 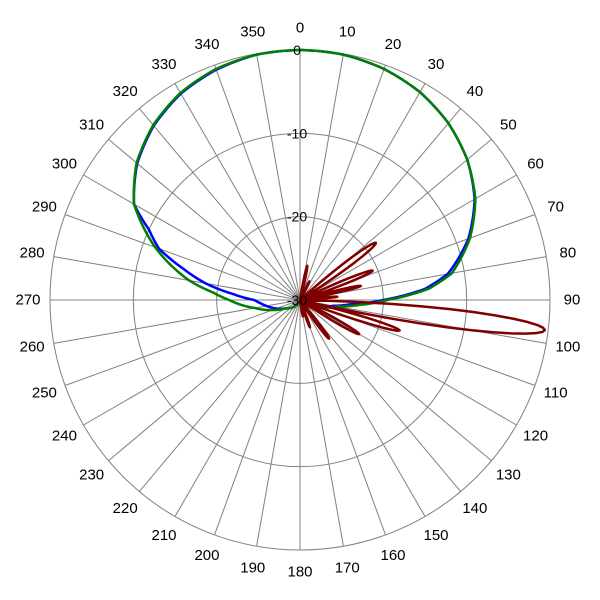 I want to click on angle-tick-label: 350, so click(x=252, y=32).